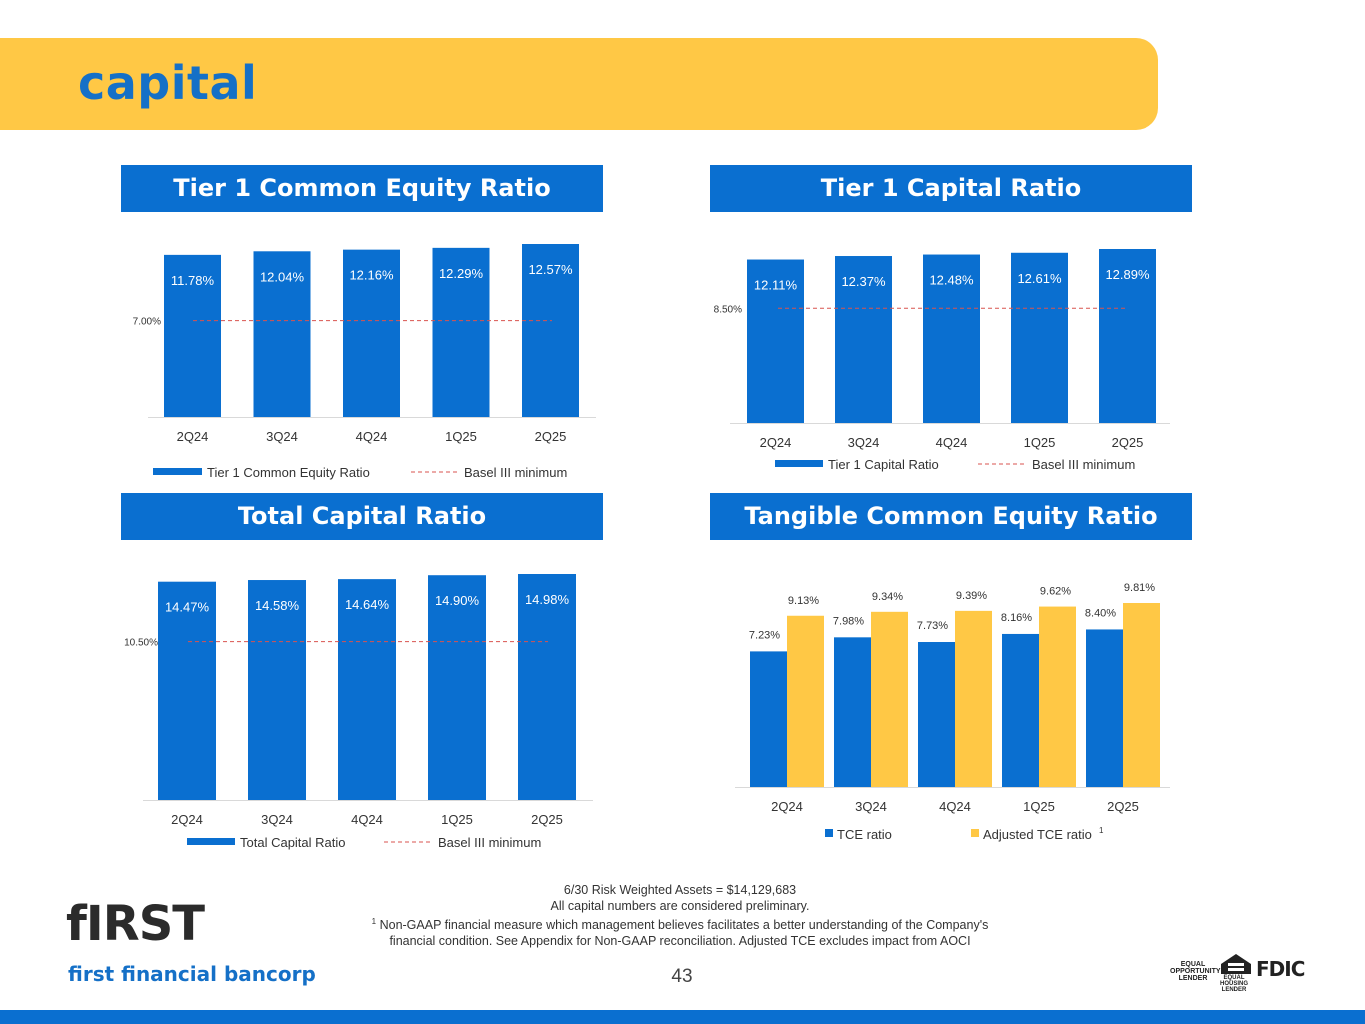 This screenshot has height=1024, width=1365. What do you see at coordinates (682, 1017) in the screenshot?
I see `footer-bar` at bounding box center [682, 1017].